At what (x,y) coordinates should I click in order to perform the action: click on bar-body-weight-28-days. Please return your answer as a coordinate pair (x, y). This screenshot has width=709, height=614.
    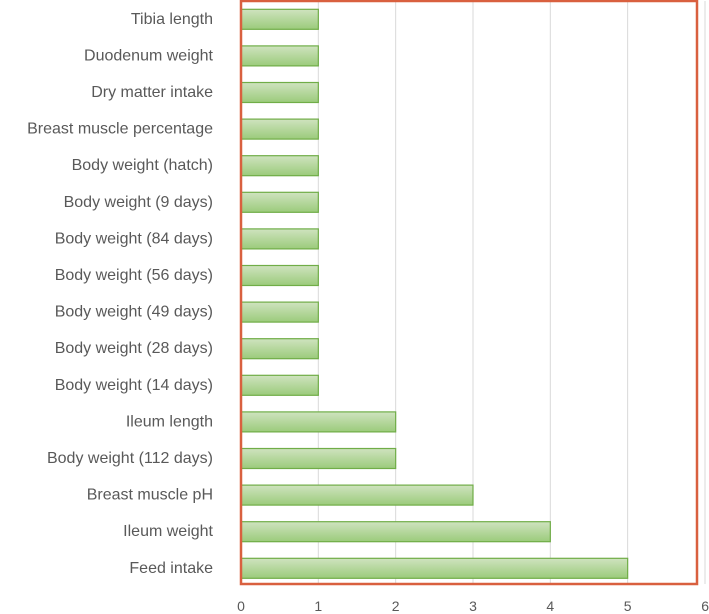
    Looking at the image, I should click on (279, 349).